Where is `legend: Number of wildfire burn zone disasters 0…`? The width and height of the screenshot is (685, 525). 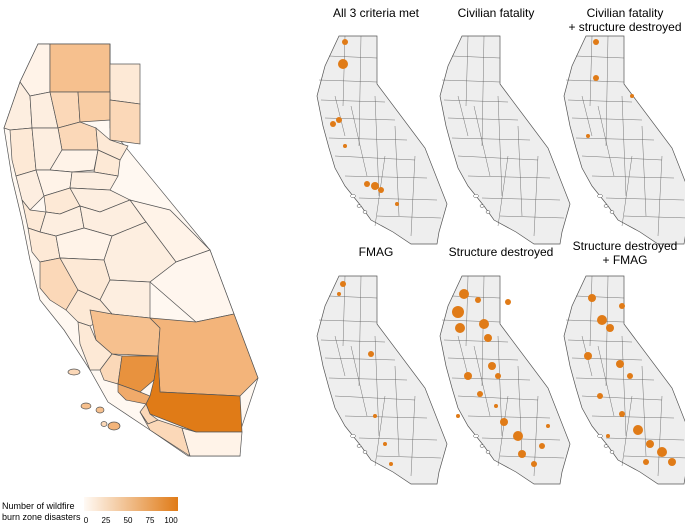
legend: Number of wildfire burn zone disasters 0… is located at coordinates (90, 511).